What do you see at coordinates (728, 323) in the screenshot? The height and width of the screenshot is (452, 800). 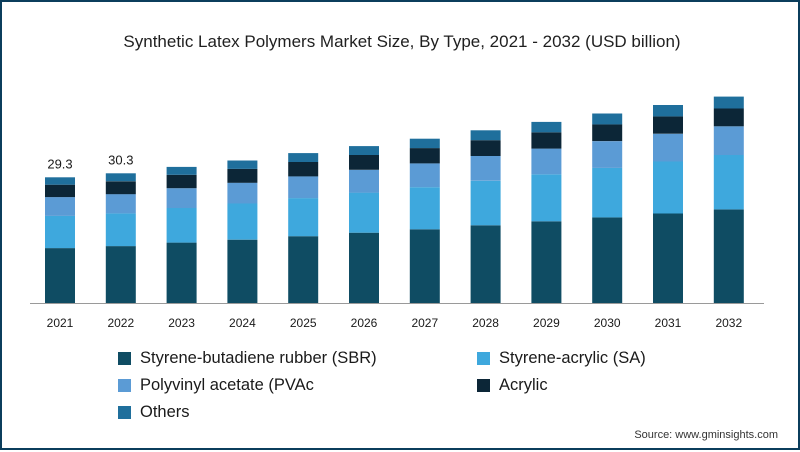 I see `x-tick-label-2032: 2032` at bounding box center [728, 323].